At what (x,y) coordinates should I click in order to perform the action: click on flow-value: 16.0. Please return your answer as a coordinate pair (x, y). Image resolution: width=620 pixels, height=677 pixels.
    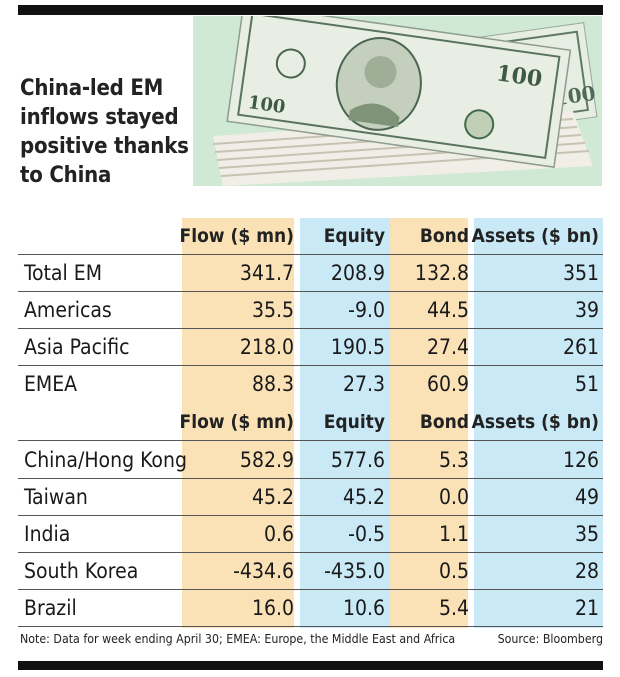
    Looking at the image, I should click on (272, 608).